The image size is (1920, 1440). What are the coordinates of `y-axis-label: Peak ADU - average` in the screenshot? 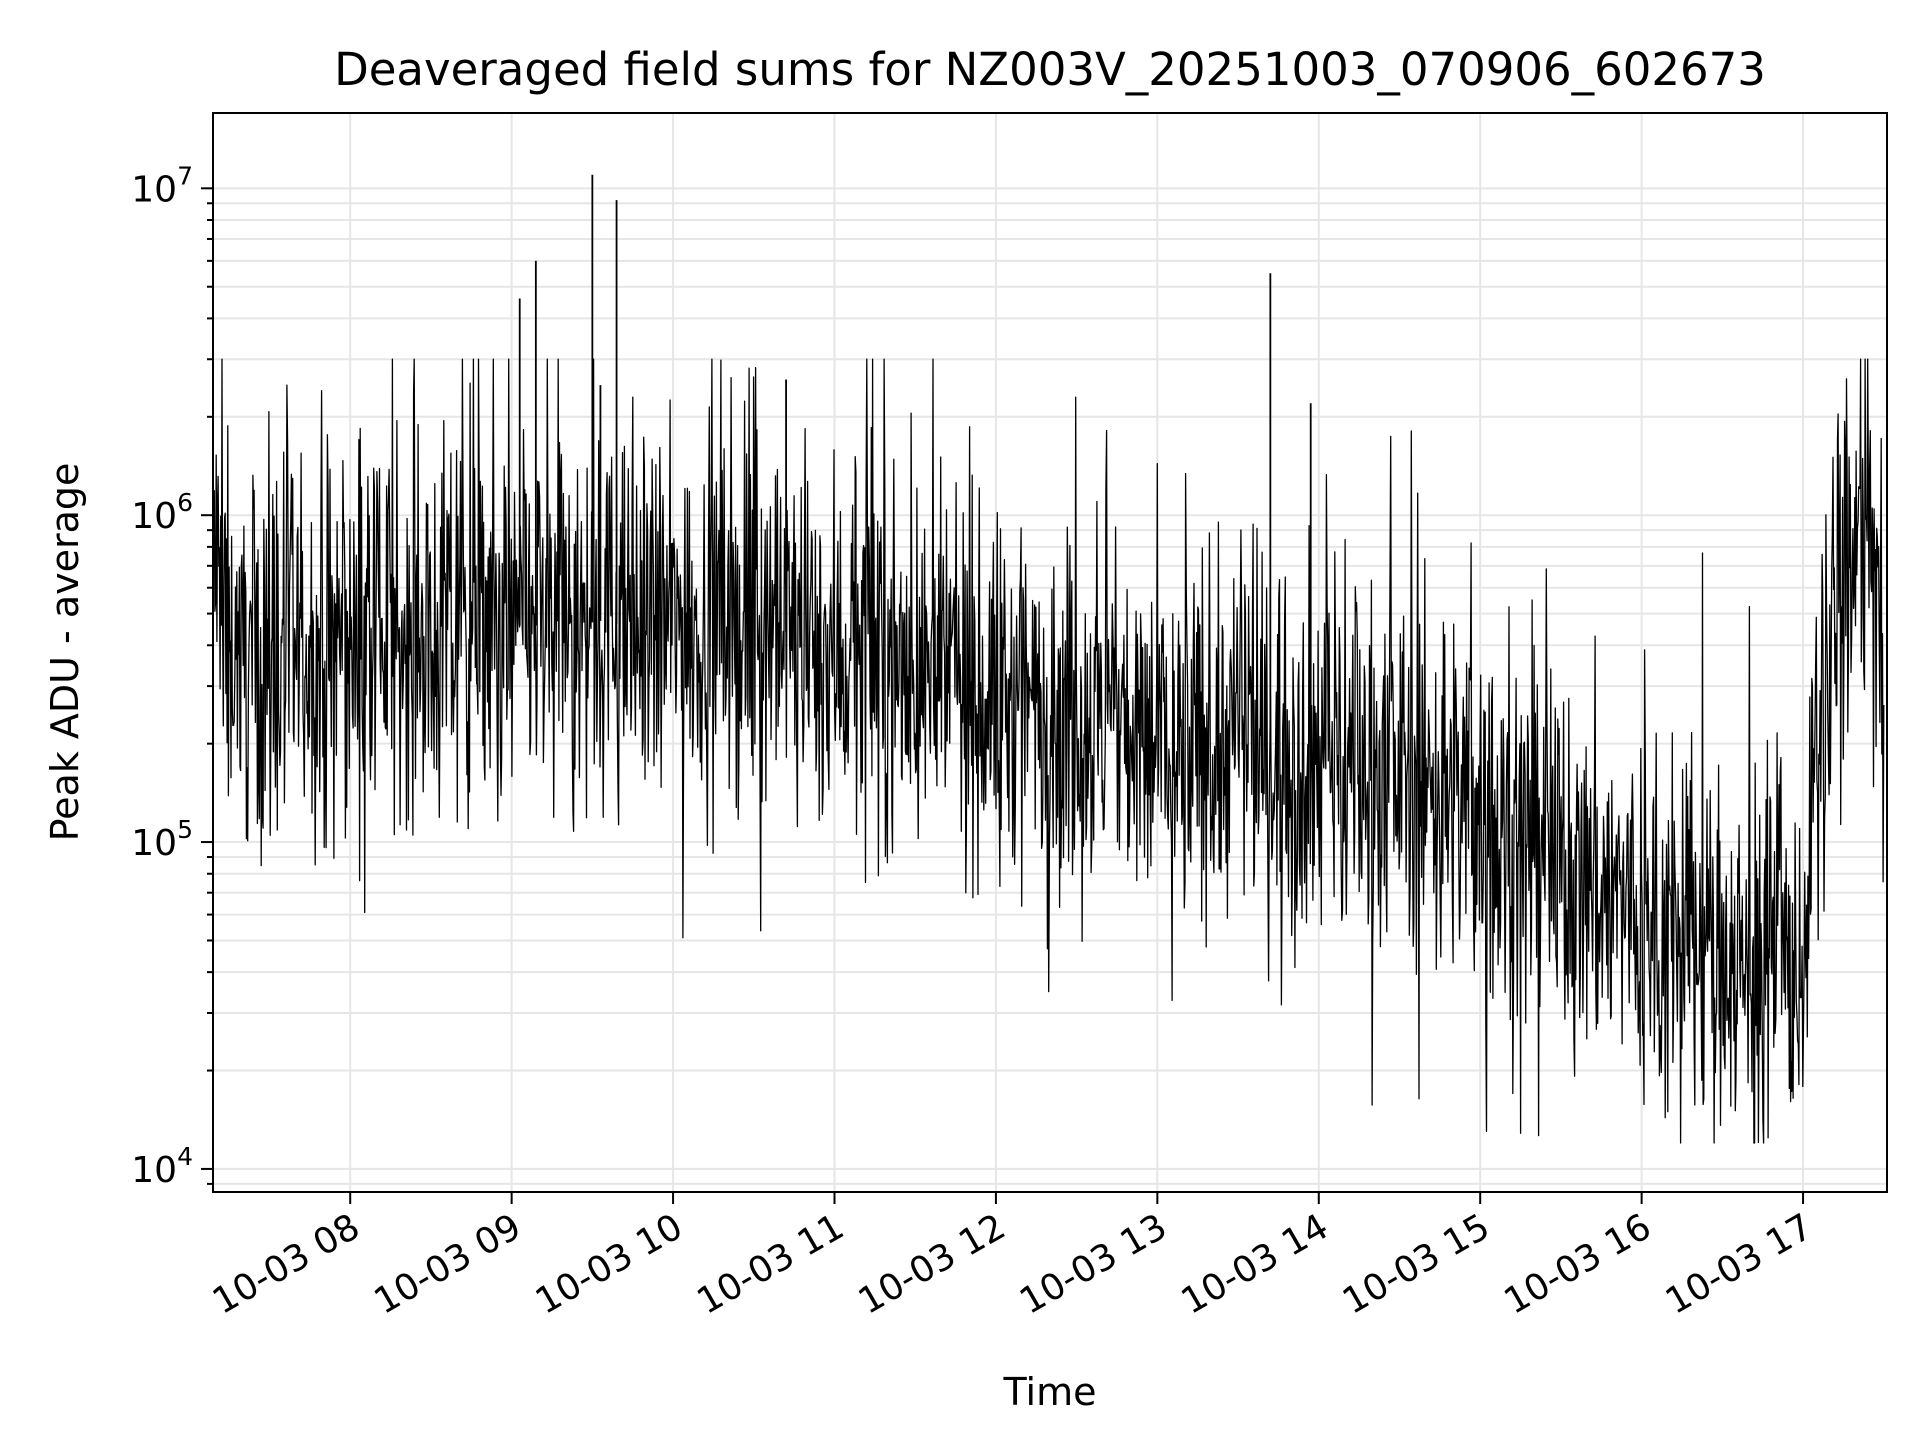 It's located at (65, 652).